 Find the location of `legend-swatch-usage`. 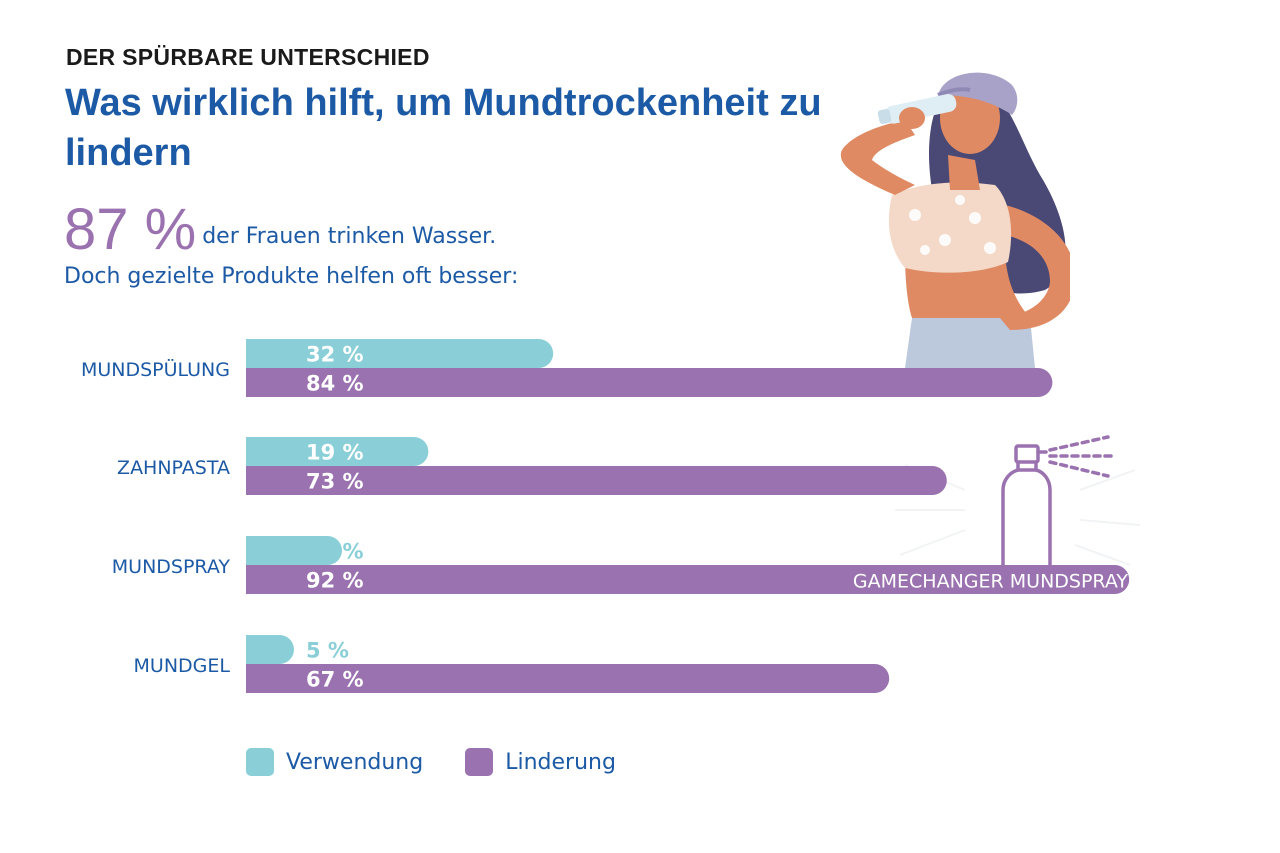

legend-swatch-usage is located at coordinates (260, 762).